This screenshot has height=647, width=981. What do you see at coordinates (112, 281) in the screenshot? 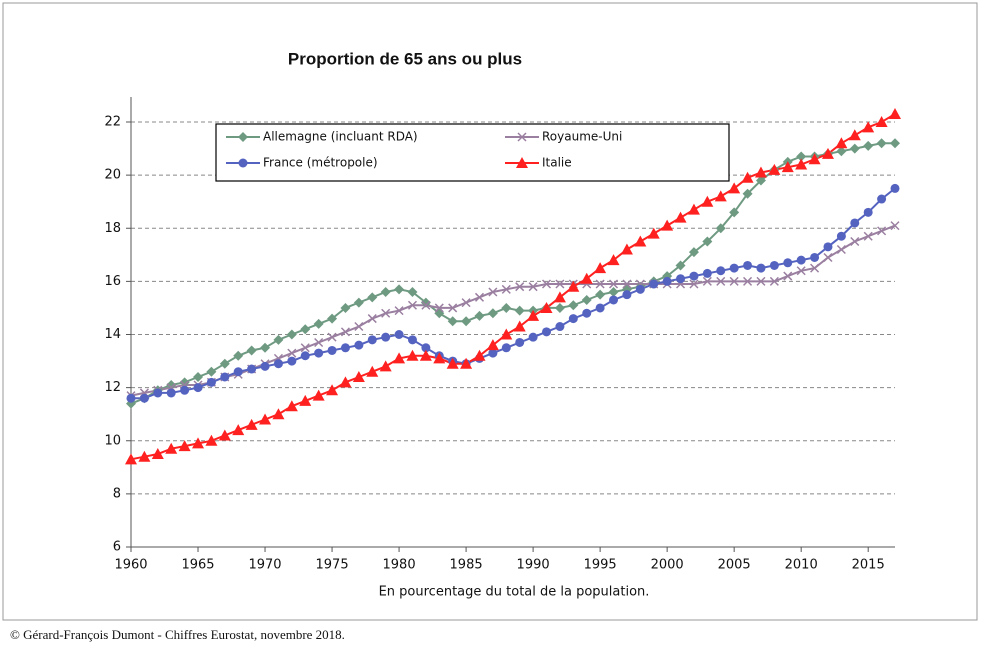
I see `y-tick-label: 16` at bounding box center [112, 281].